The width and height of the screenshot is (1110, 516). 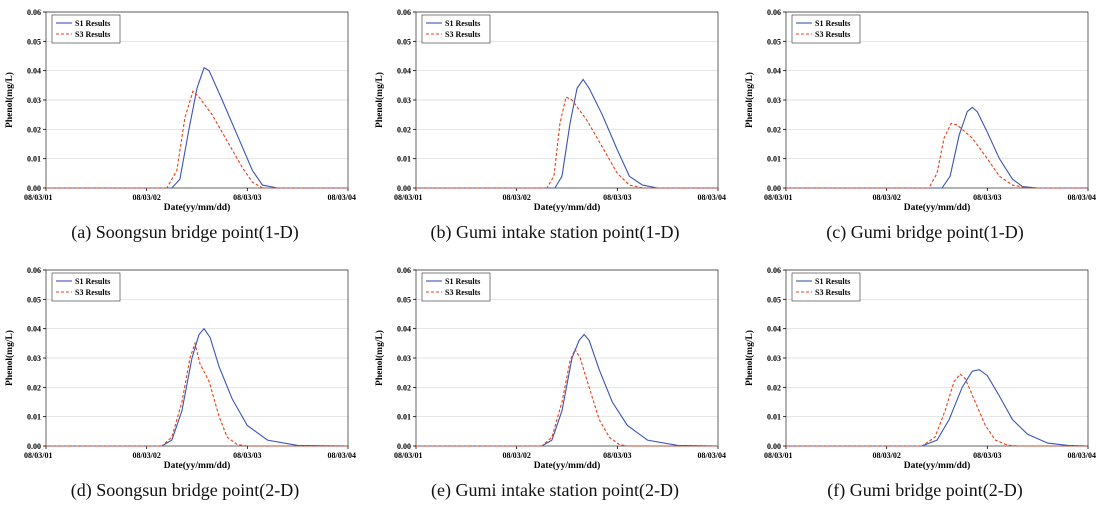 What do you see at coordinates (925, 232) in the screenshot?
I see `chart-caption: (c) Gumi bridge point(1-D)` at bounding box center [925, 232].